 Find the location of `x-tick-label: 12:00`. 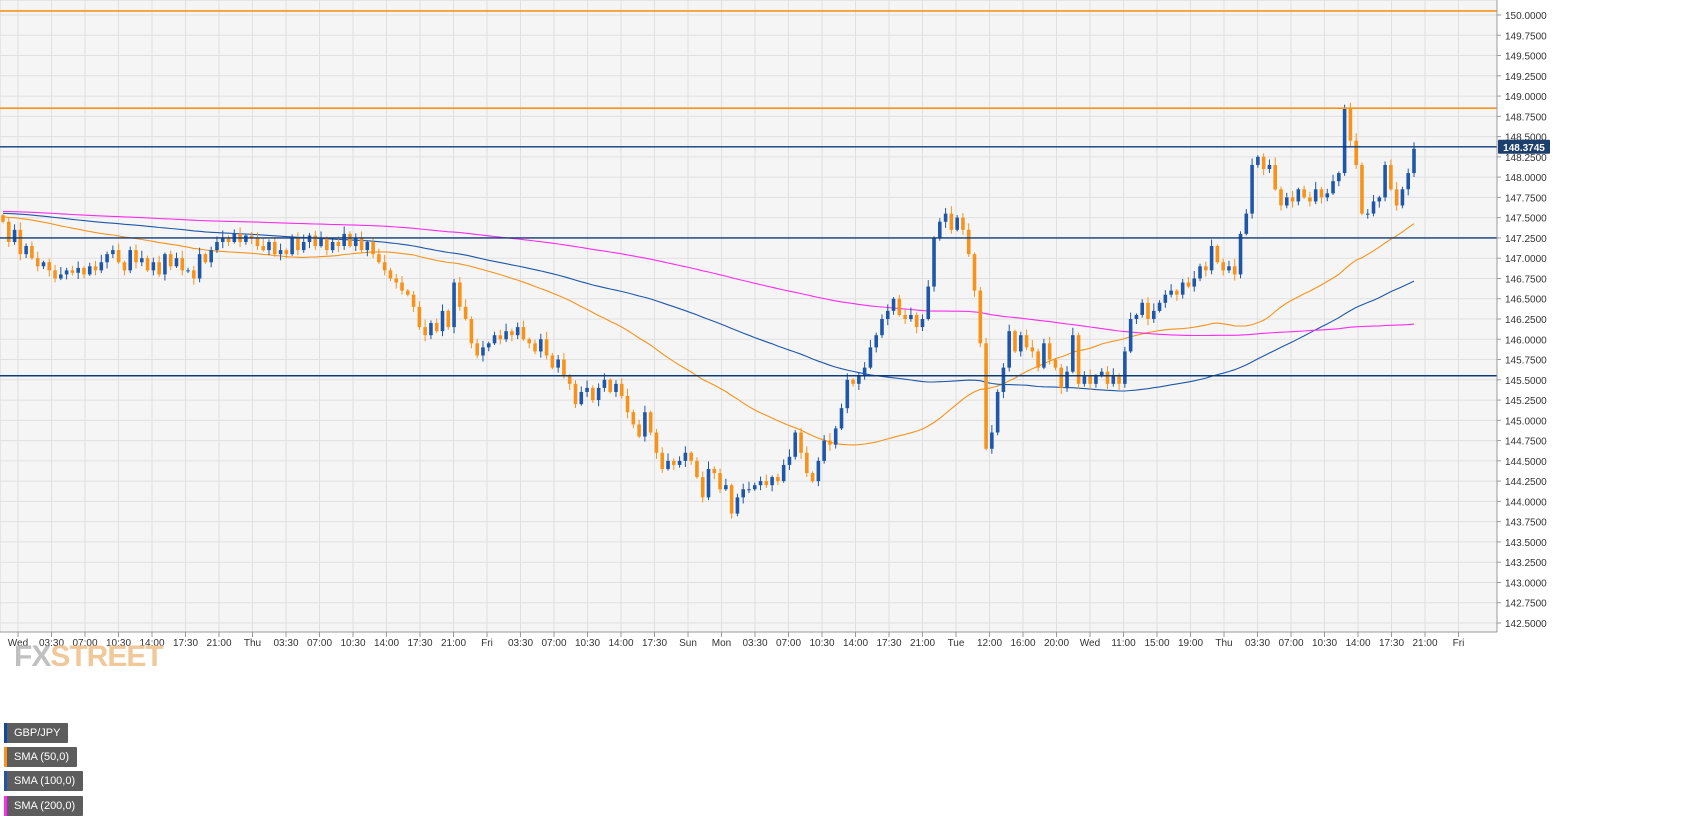

x-tick-label: 12:00 is located at coordinates (989, 643).